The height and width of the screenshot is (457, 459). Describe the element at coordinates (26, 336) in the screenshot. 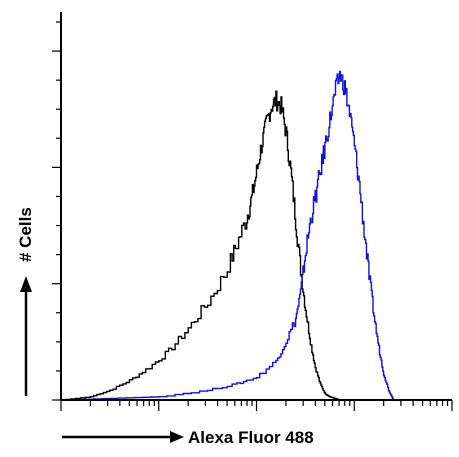

I see `y-axis-arrow` at that location.